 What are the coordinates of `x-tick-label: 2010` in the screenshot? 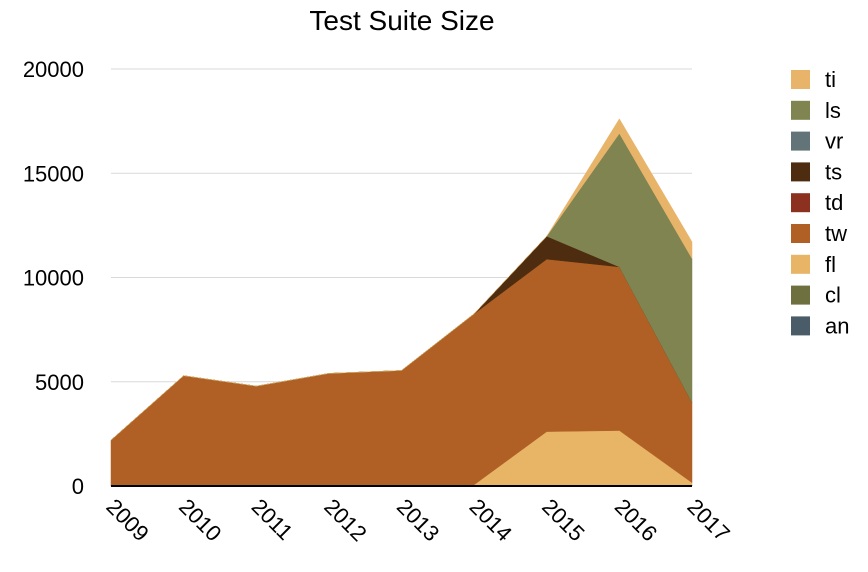 It's located at (200, 520).